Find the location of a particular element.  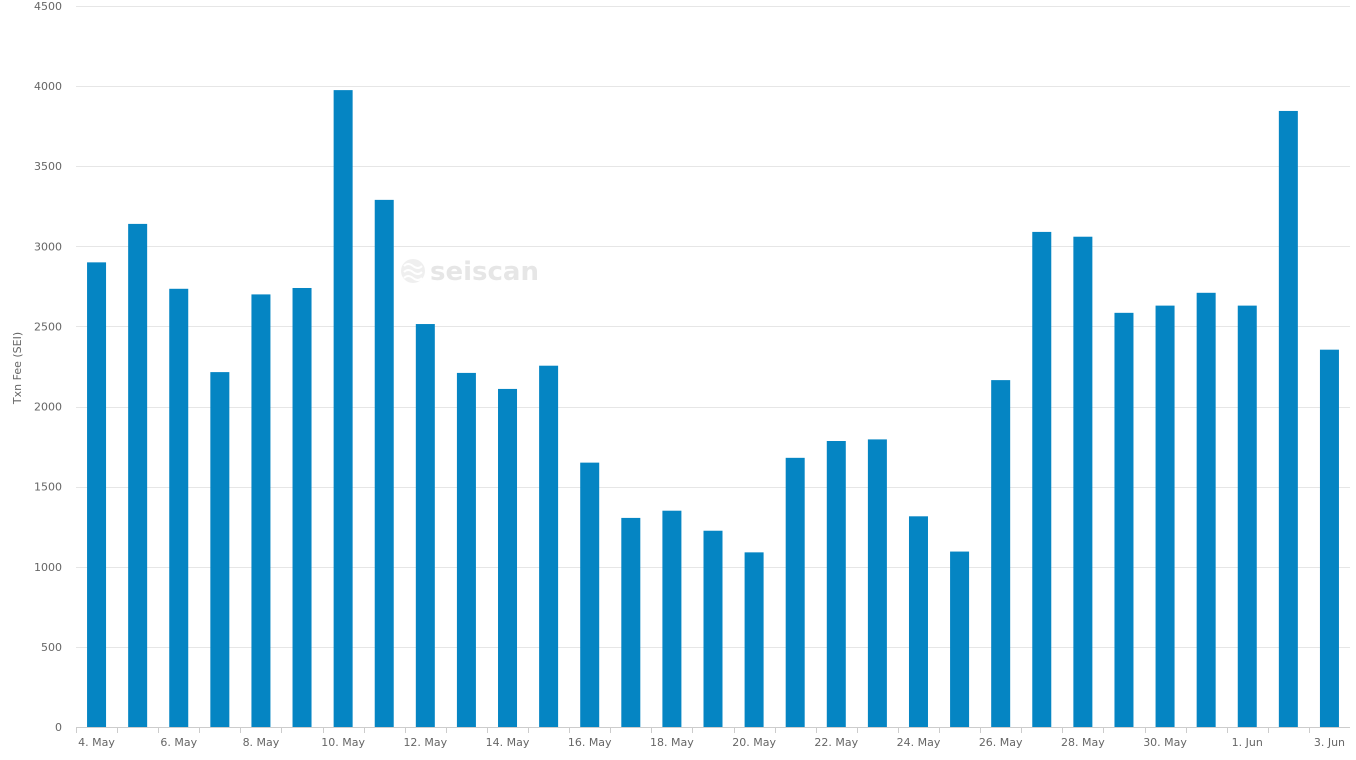

x-tick-label: 16. May is located at coordinates (590, 742).